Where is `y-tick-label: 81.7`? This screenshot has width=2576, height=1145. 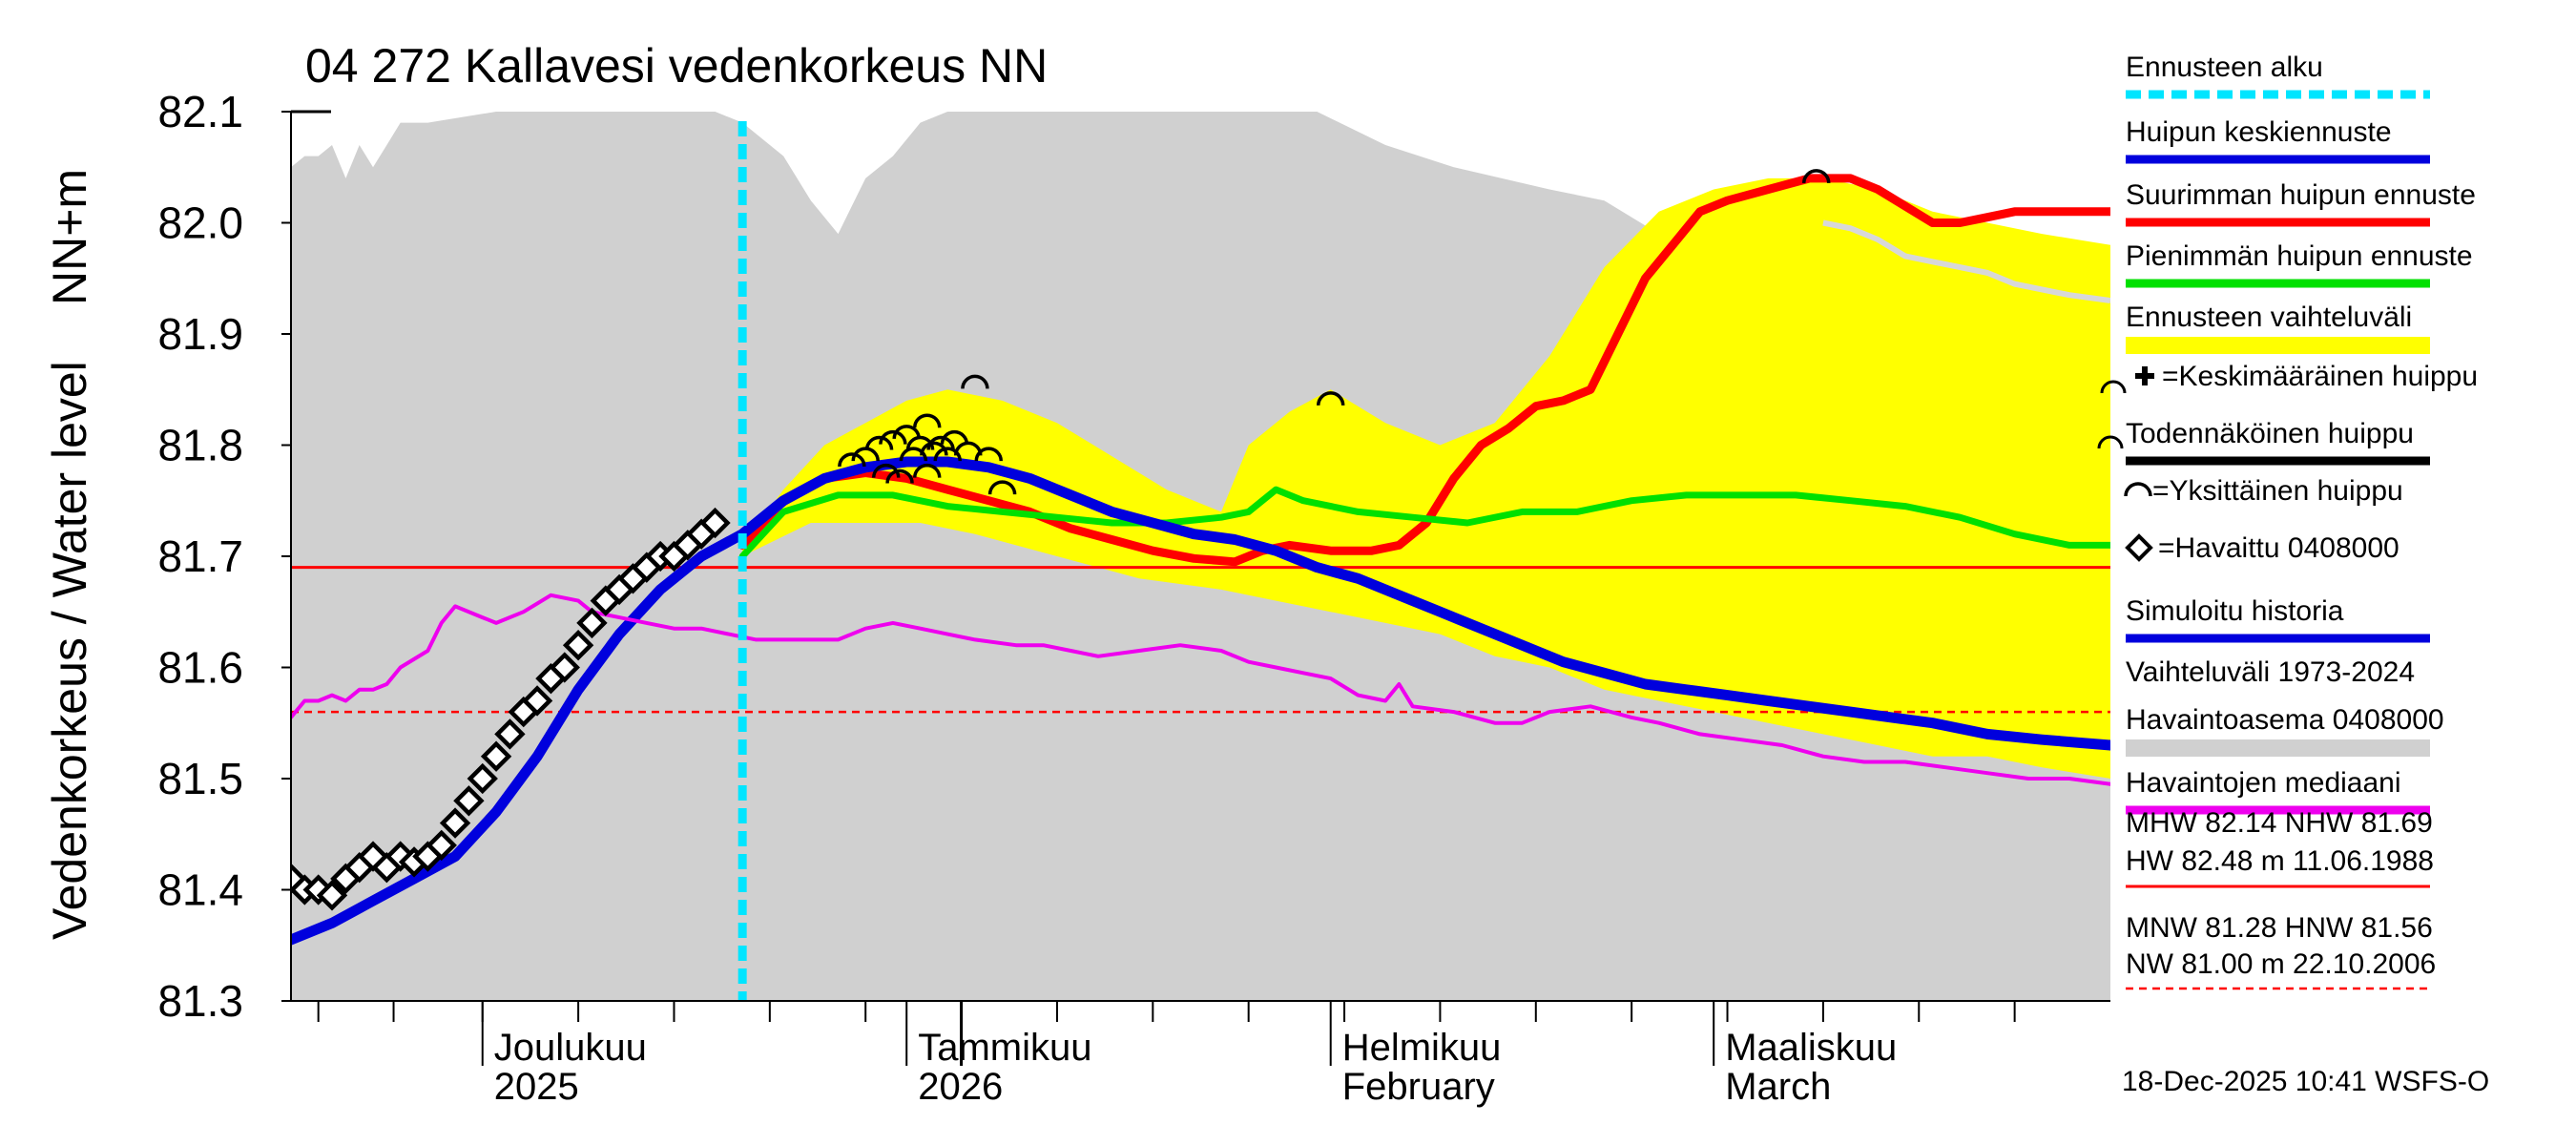 y-tick-label: 81.7 is located at coordinates (200, 556).